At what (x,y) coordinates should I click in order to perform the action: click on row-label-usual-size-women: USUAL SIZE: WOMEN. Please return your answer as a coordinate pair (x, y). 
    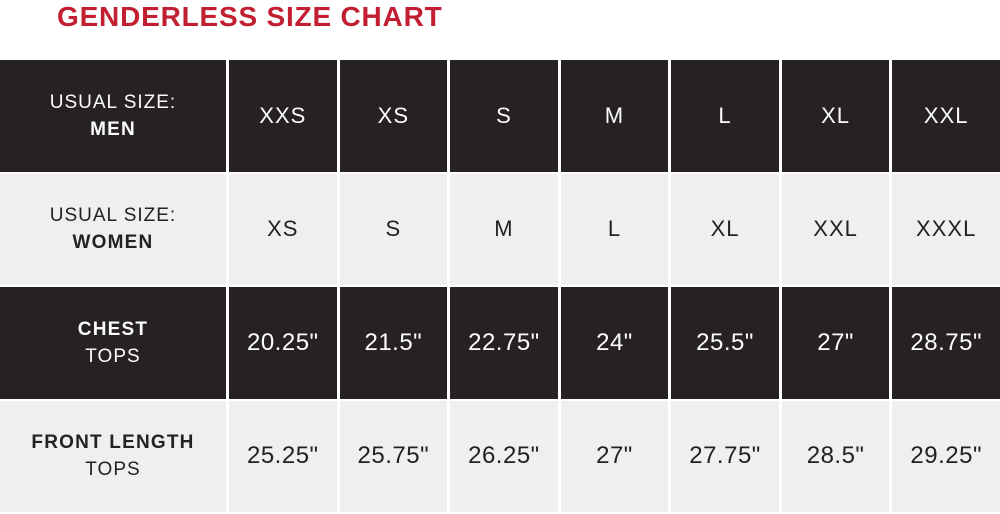
    Looking at the image, I should click on (113, 229).